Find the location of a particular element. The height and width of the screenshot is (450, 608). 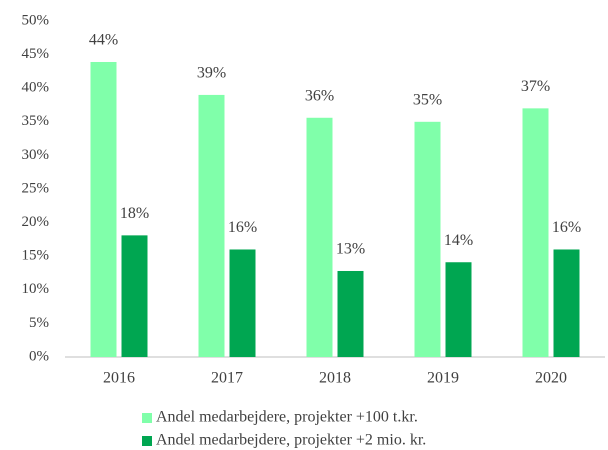

y-tick-label: 0% is located at coordinates (39, 356).